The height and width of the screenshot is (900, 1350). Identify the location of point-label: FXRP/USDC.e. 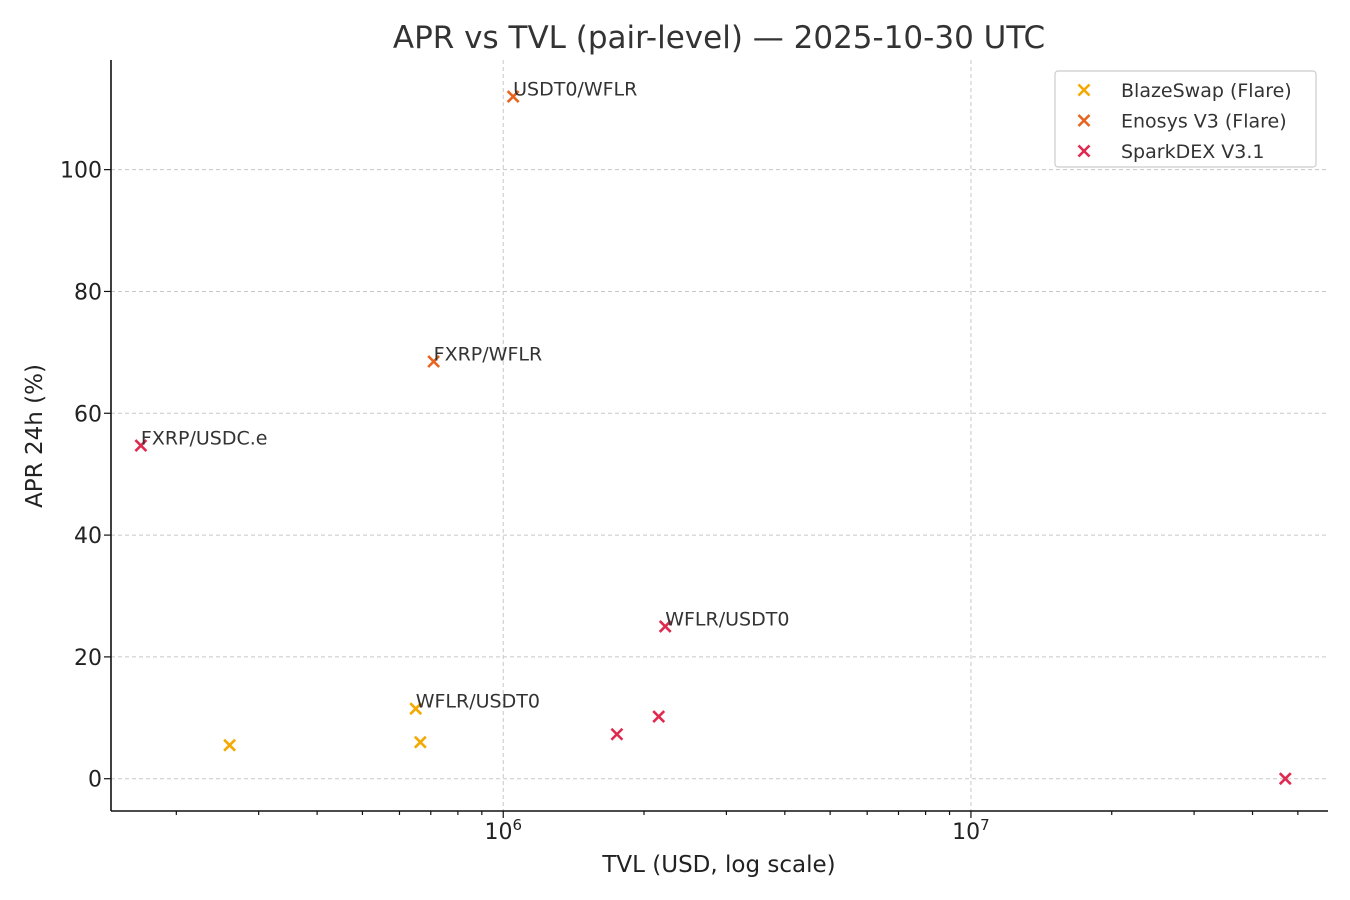
(204, 439).